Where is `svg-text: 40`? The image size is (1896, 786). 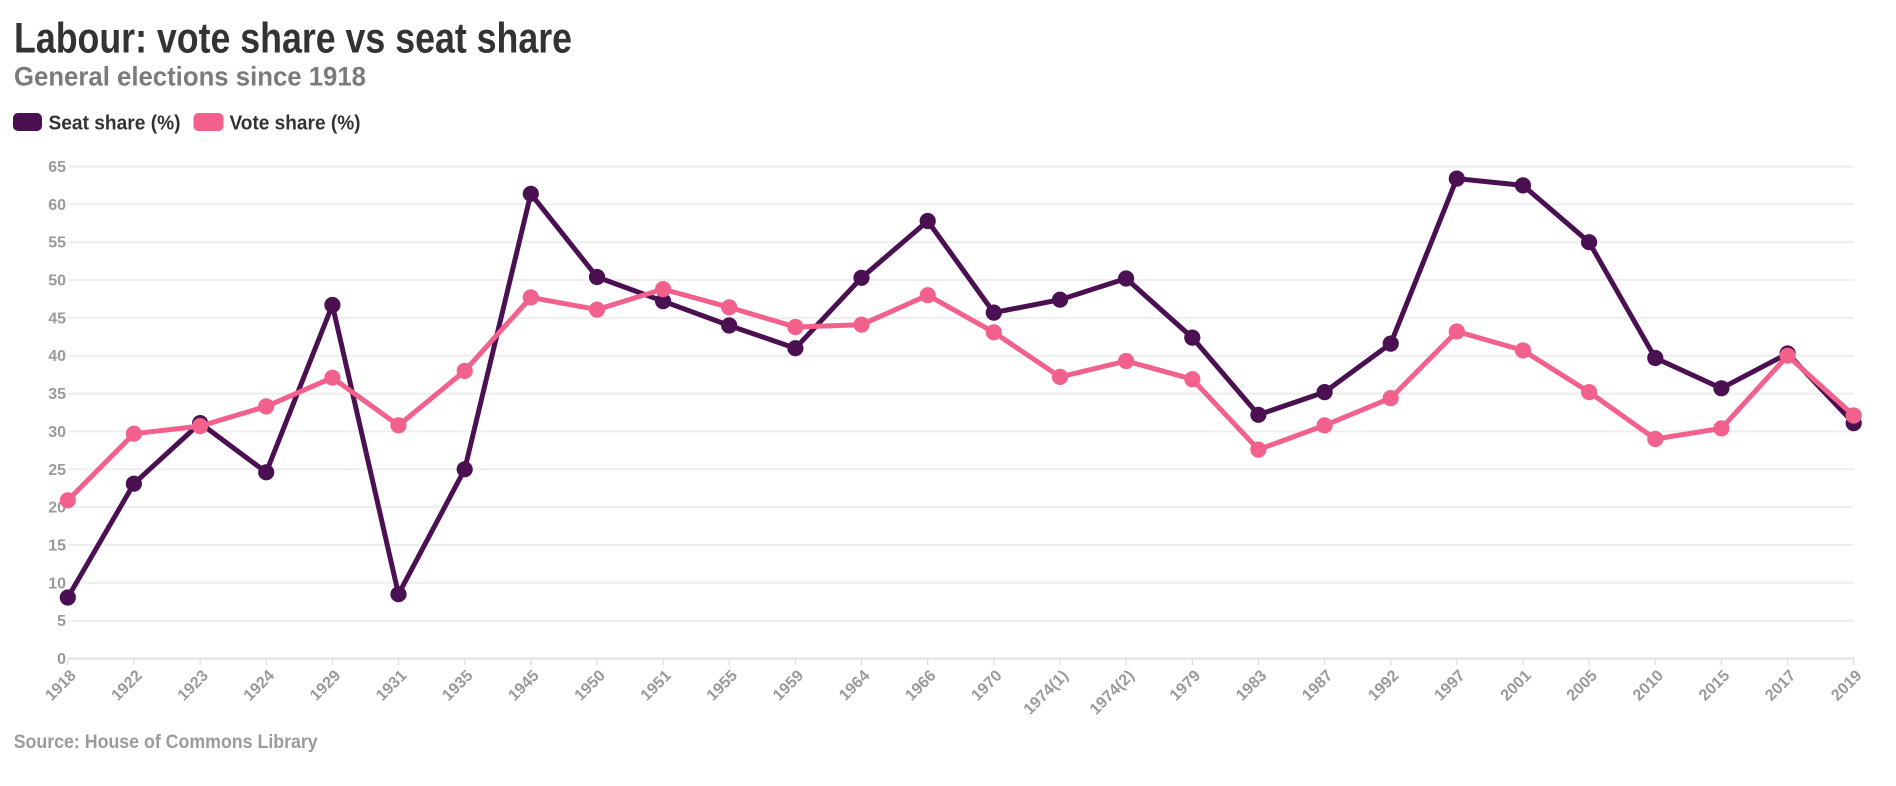
svg-text: 40 is located at coordinates (57, 356).